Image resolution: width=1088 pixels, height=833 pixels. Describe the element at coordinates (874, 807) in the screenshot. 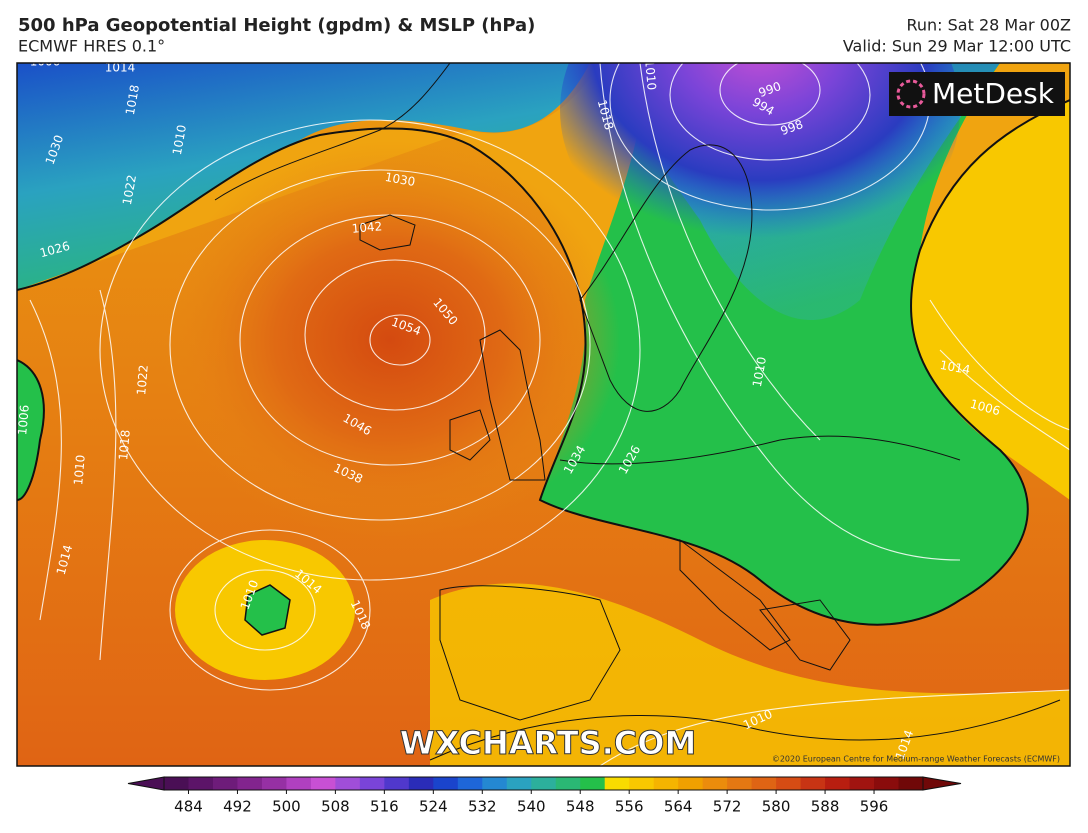

I see `colorbar-tick-label: 596` at that location.